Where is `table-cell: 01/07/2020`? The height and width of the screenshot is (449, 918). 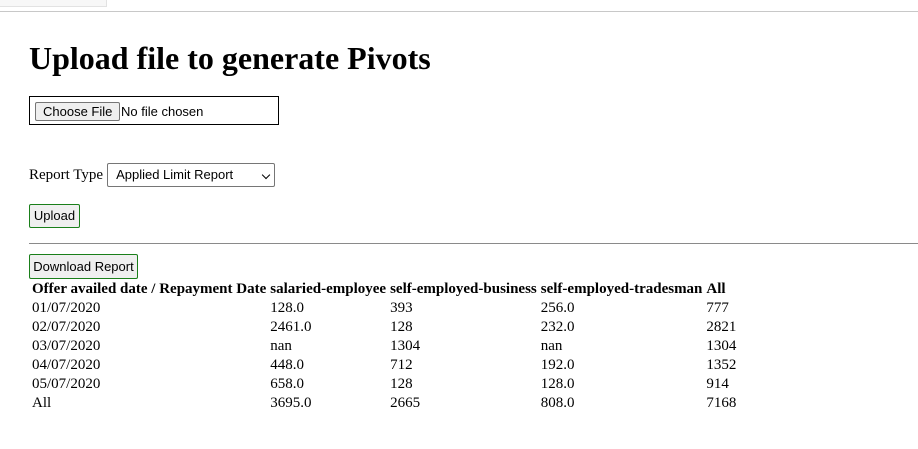 table-cell: 01/07/2020 is located at coordinates (66, 308).